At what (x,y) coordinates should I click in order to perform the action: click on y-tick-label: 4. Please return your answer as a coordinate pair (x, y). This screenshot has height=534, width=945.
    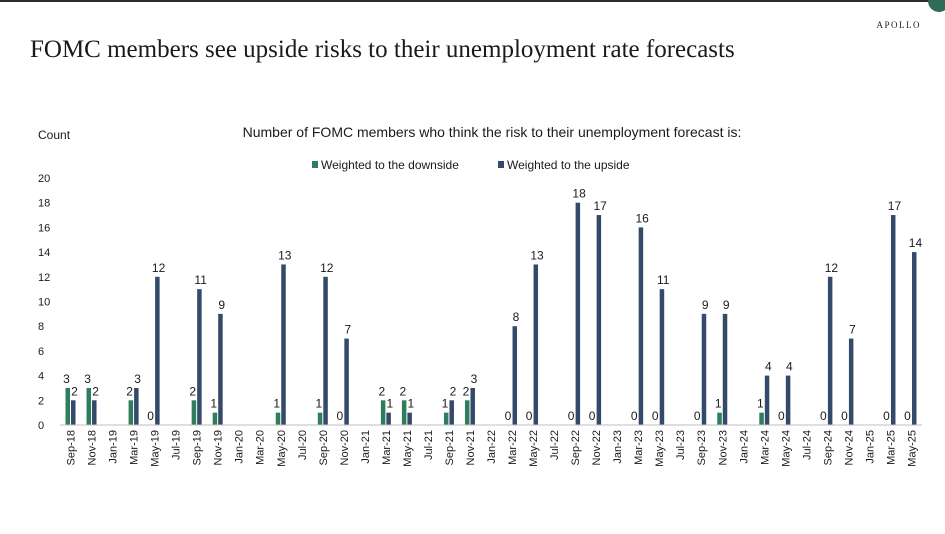
    Looking at the image, I should click on (41, 377).